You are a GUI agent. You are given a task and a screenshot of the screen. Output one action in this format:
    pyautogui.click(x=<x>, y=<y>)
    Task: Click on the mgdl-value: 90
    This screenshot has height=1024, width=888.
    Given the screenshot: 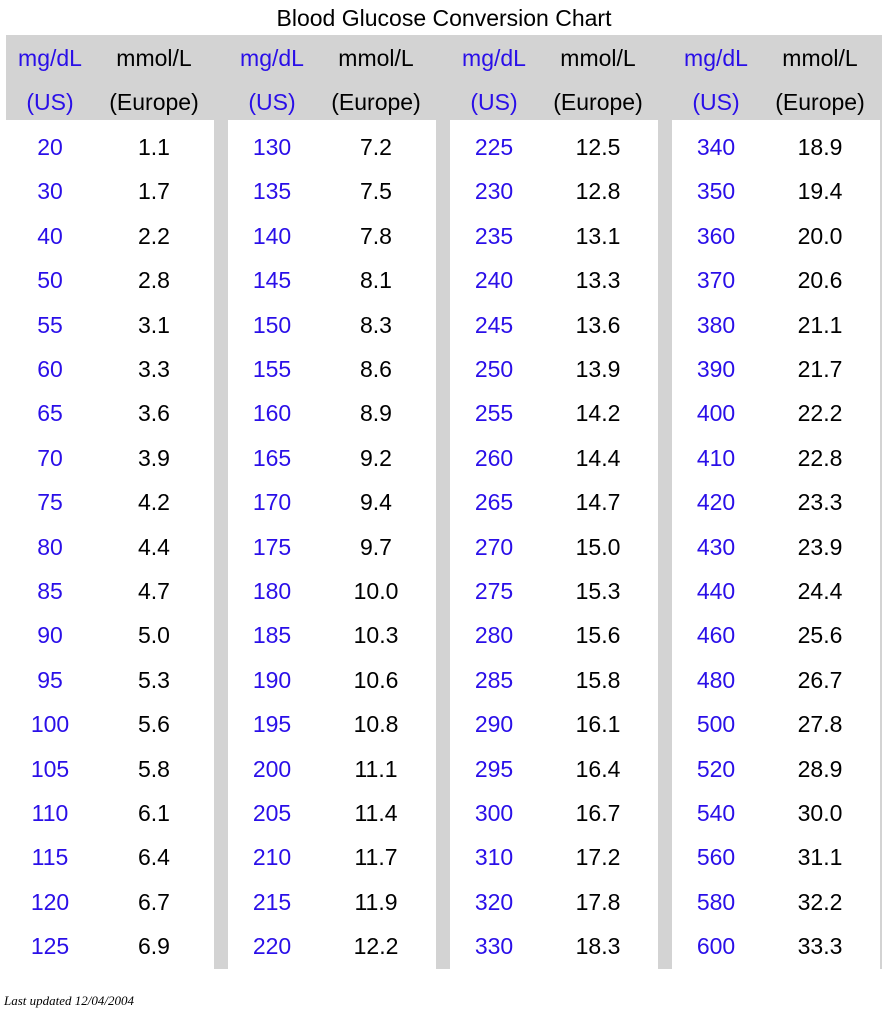 What is the action you would take?
    pyautogui.click(x=50, y=635)
    